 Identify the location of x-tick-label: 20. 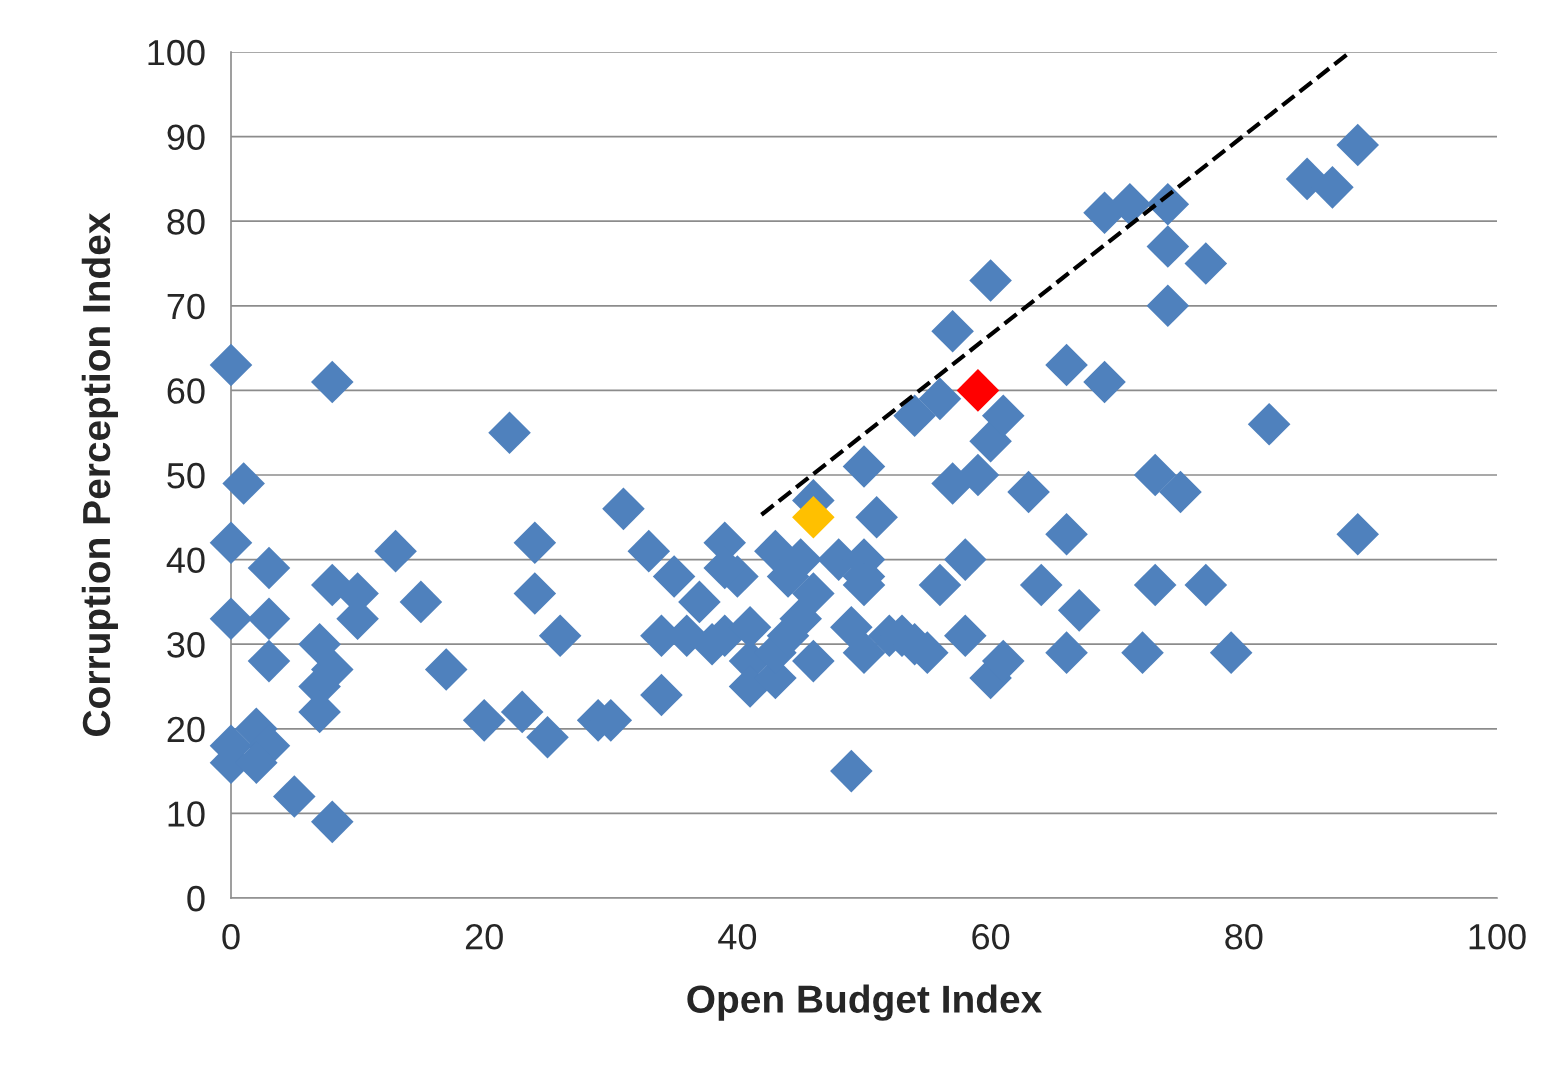
(484, 936).